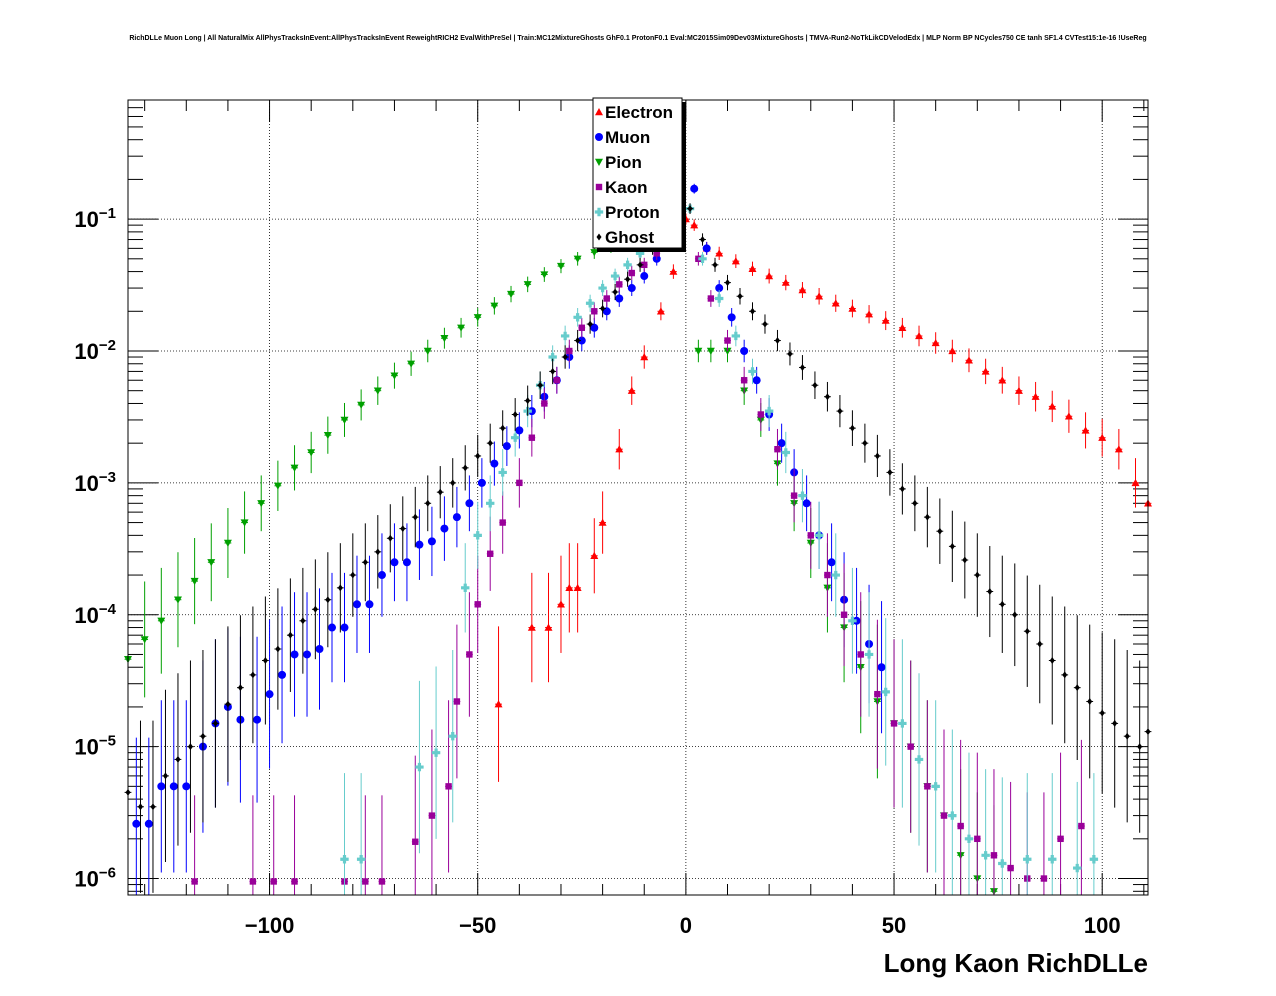 This screenshot has width=1276, height=996. I want to click on legend-box, so click(637, 173).